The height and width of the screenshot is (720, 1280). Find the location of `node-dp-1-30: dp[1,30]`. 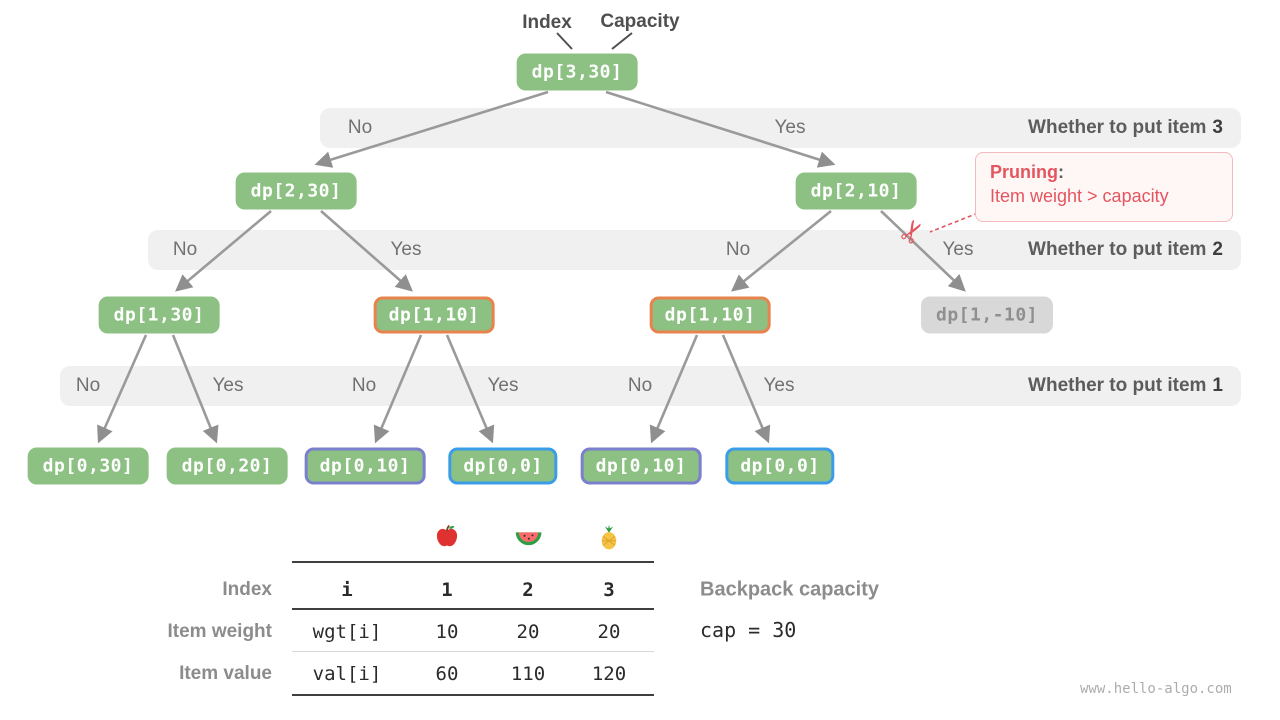

node-dp-1-30: dp[1,30] is located at coordinates (159, 315).